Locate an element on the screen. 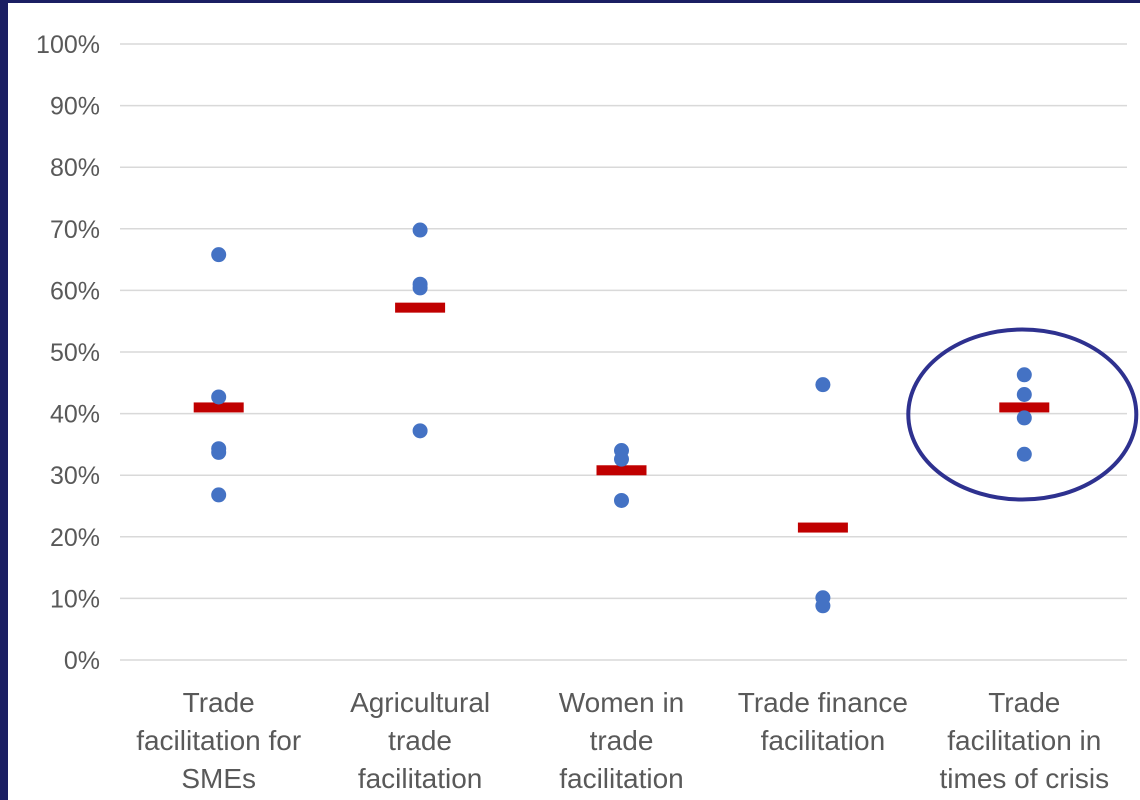 This screenshot has width=1140, height=800. y-axis-tick-labels: 0% 10% 20% 30% 40% 50% 60% 70% 80% 90% 100% is located at coordinates (68, 353).